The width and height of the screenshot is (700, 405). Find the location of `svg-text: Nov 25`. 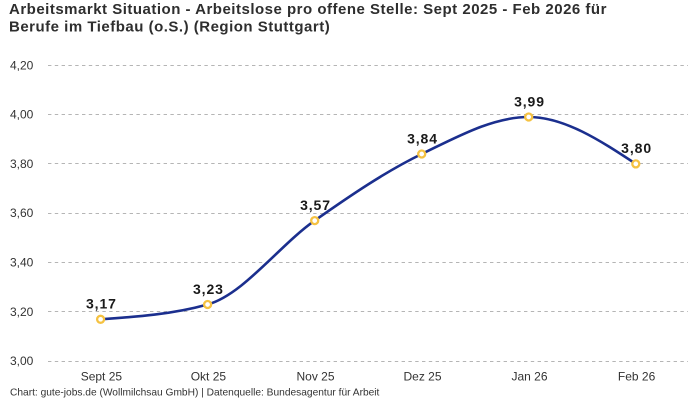

svg-text: Nov 25 is located at coordinates (315, 376).